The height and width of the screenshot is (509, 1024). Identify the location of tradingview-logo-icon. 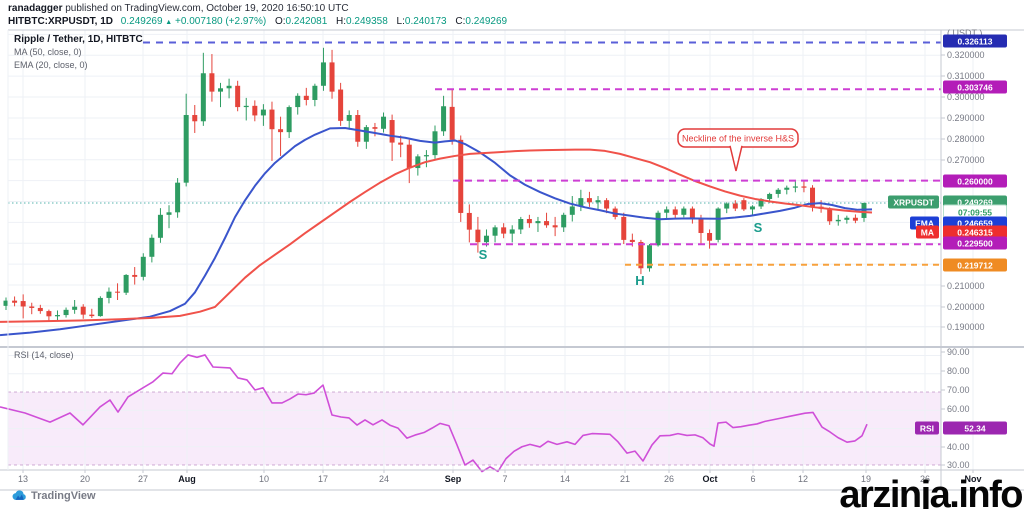
(19, 495).